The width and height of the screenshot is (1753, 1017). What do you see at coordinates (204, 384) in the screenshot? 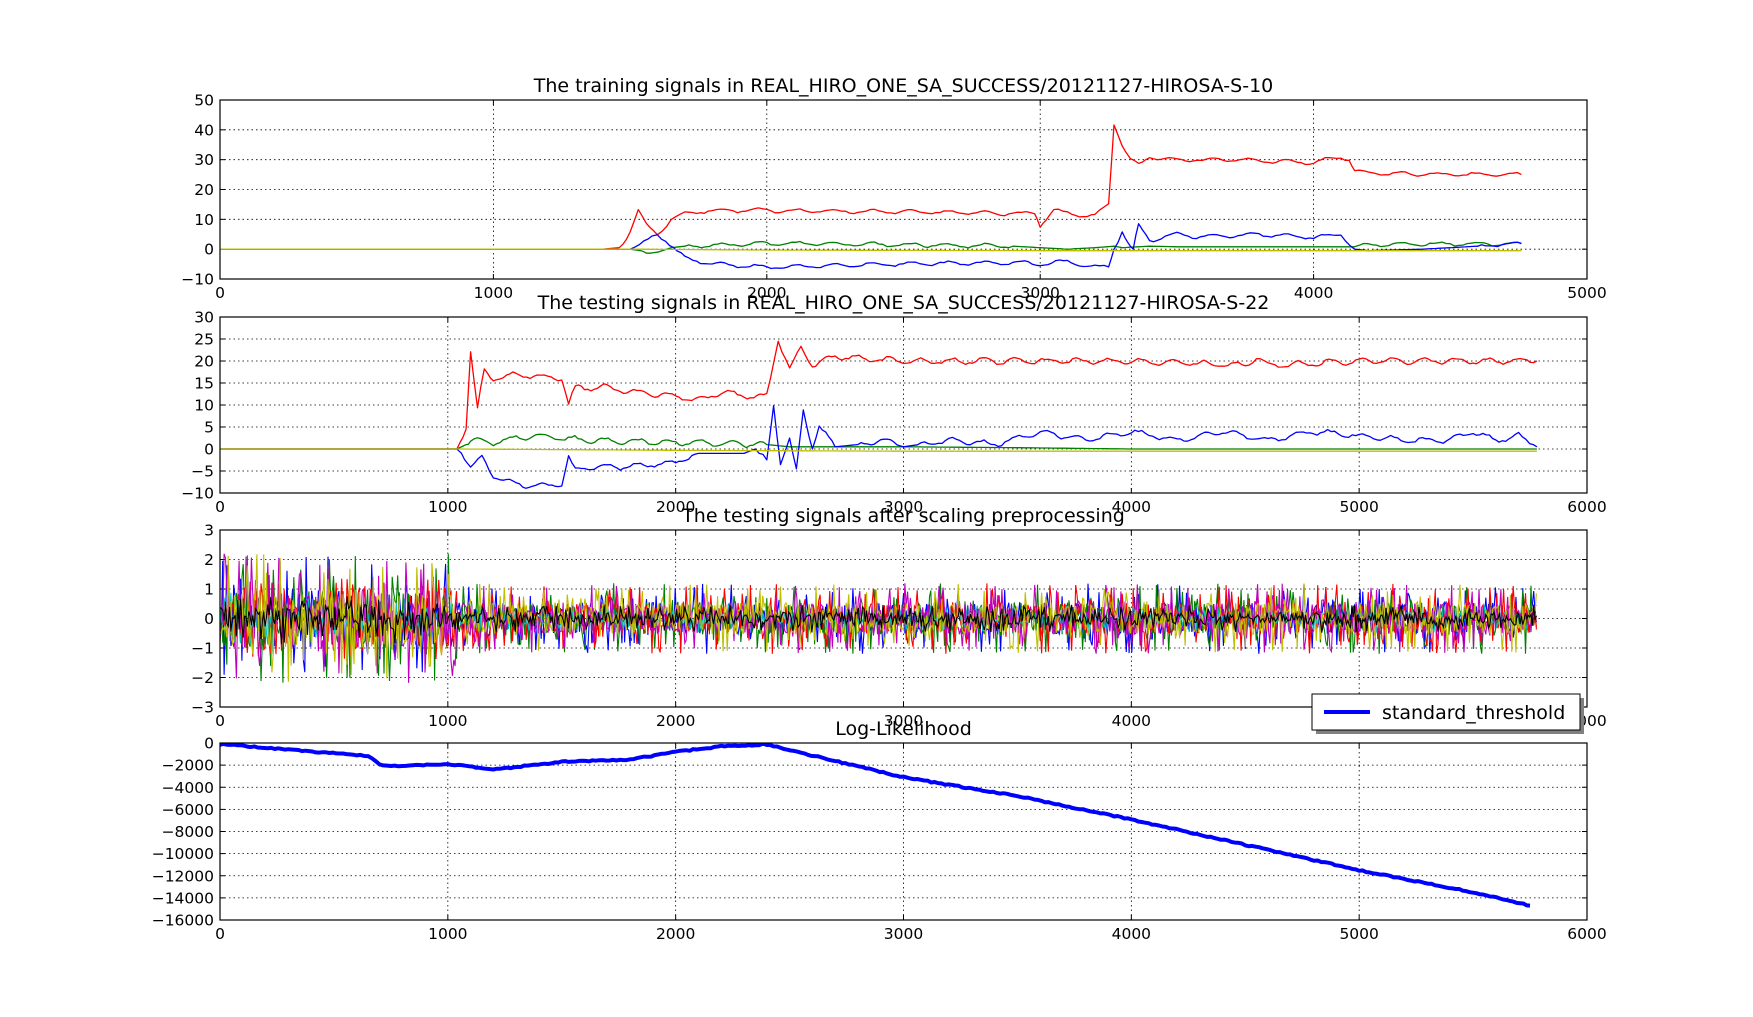
I see `y-tick-label: 15` at bounding box center [204, 384].